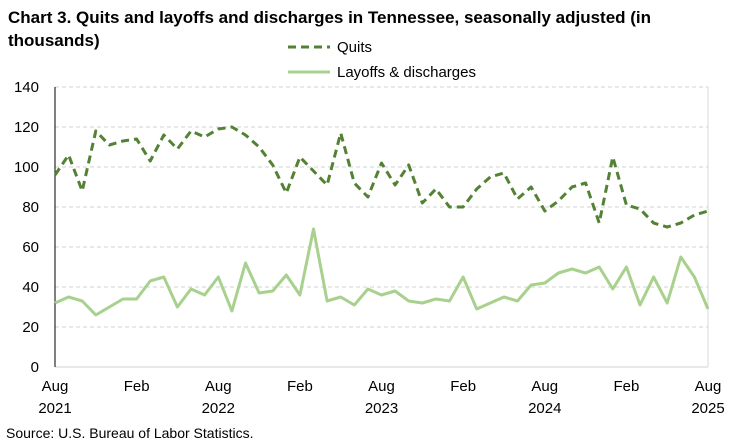 The height and width of the screenshot is (446, 750). Describe the element at coordinates (30, 247) in the screenshot. I see `y-tick-label: 60` at that location.